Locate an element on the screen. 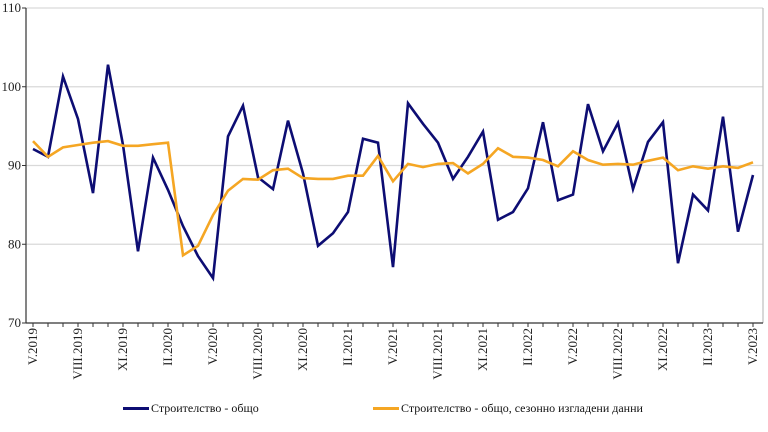 The height and width of the screenshot is (432, 768). legend-item-raw: Строителство - общо is located at coordinates (191, 408).